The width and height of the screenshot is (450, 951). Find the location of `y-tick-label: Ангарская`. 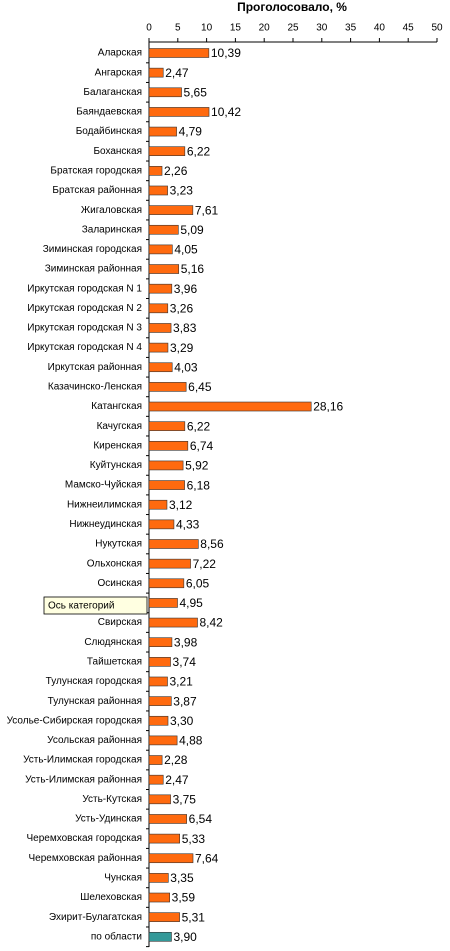

y-tick-label: Ангарская is located at coordinates (118, 72).